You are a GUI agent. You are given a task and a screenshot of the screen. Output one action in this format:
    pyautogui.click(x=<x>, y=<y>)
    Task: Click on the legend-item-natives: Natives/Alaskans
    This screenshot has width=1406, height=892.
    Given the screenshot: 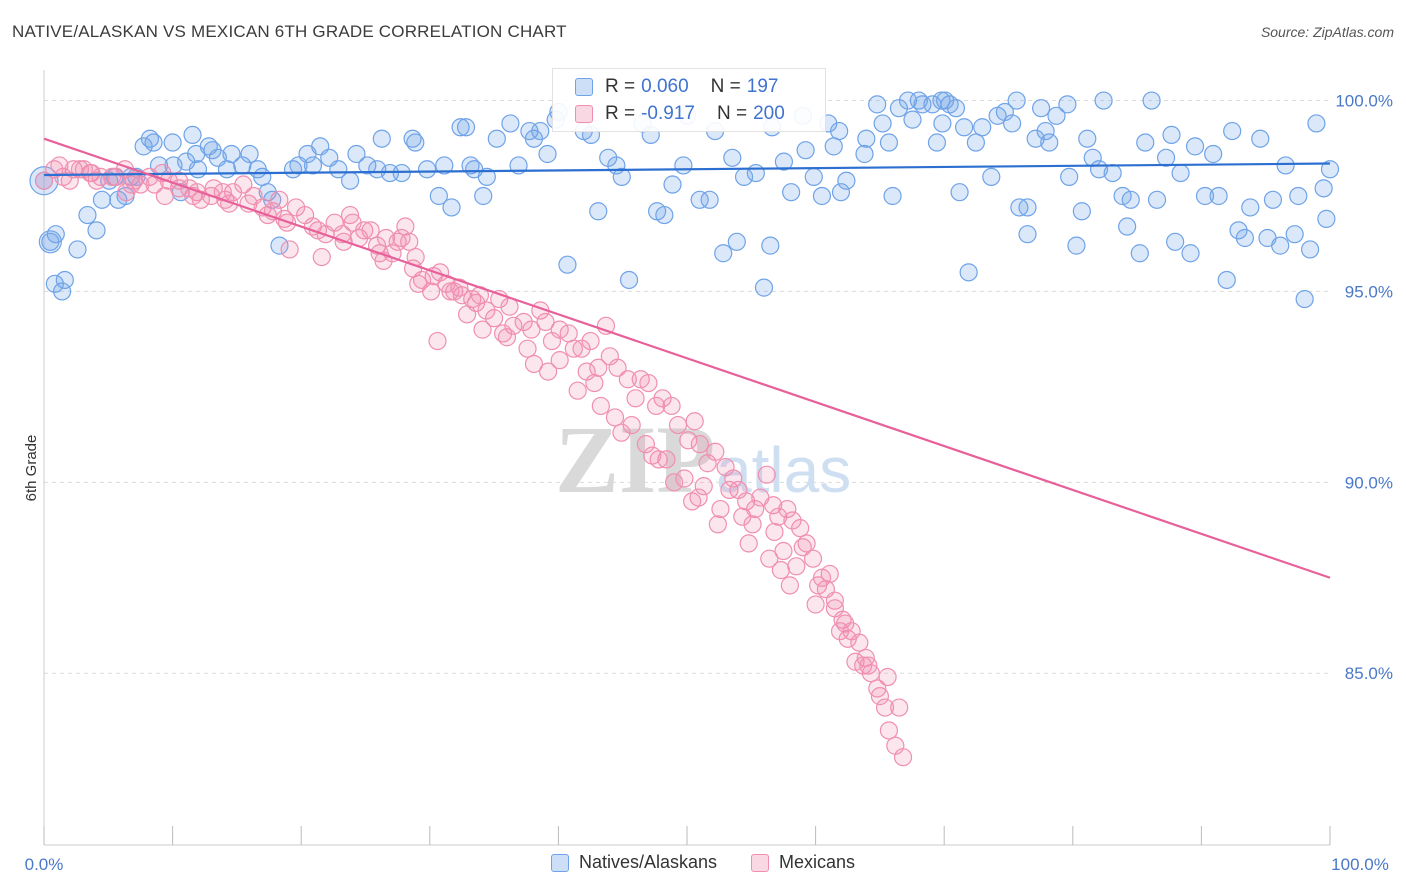 What is the action you would take?
    pyautogui.click(x=634, y=862)
    